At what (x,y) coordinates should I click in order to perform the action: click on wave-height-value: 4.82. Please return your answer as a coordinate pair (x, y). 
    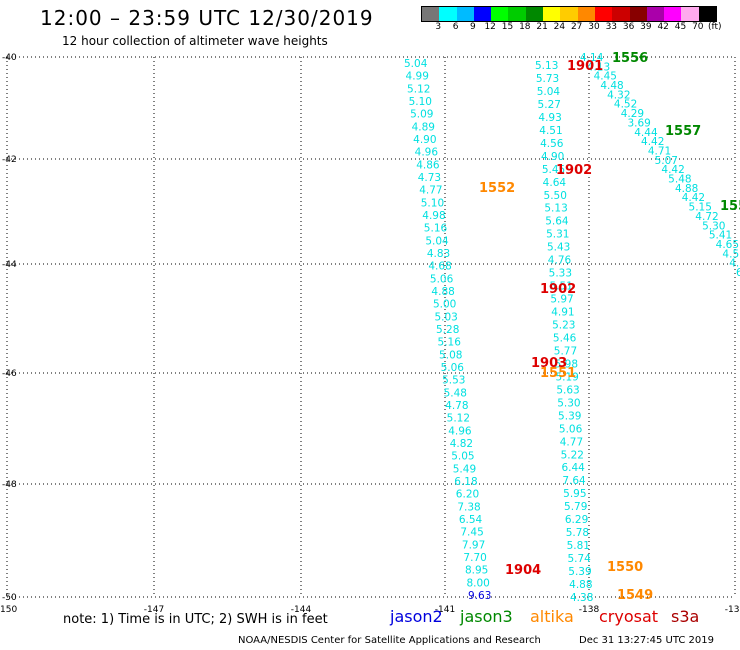
    Looking at the image, I should click on (461, 444).